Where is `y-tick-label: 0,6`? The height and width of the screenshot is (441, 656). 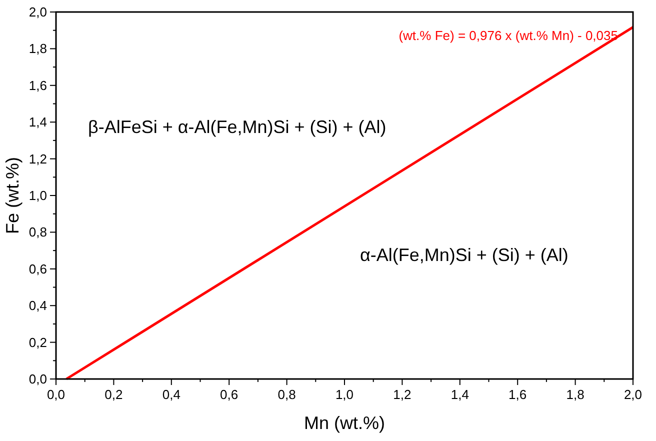
y-tick-label: 0,6 is located at coordinates (37, 268).